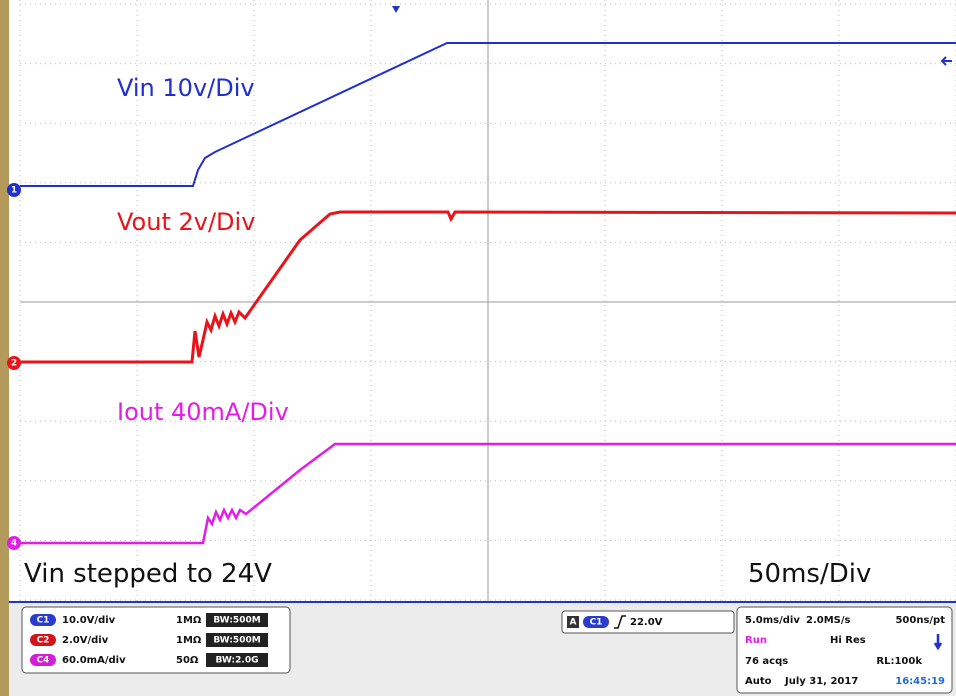 The height and width of the screenshot is (696, 956). I want to click on marker-label: 2, so click(14, 364).